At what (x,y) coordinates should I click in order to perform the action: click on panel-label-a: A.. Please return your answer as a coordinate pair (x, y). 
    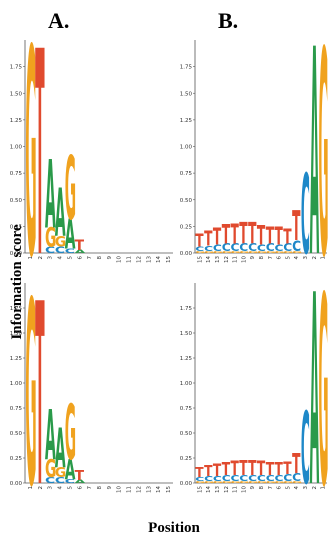
    Looking at the image, I should click on (58, 20).